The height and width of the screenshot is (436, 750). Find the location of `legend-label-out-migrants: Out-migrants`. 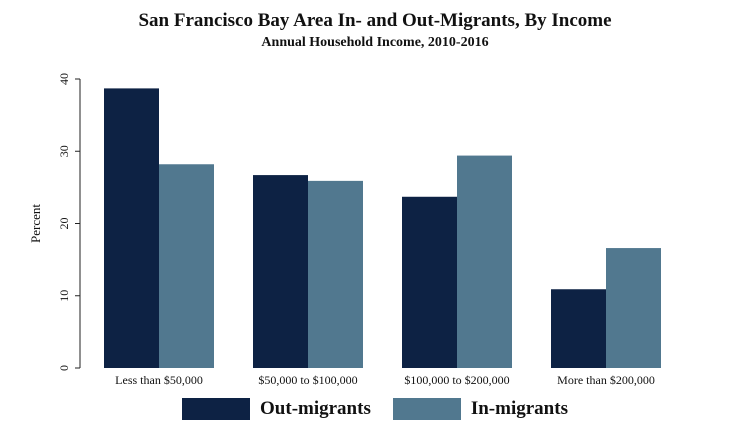

legend-label-out-migrants: Out-migrants is located at coordinates (315, 408).